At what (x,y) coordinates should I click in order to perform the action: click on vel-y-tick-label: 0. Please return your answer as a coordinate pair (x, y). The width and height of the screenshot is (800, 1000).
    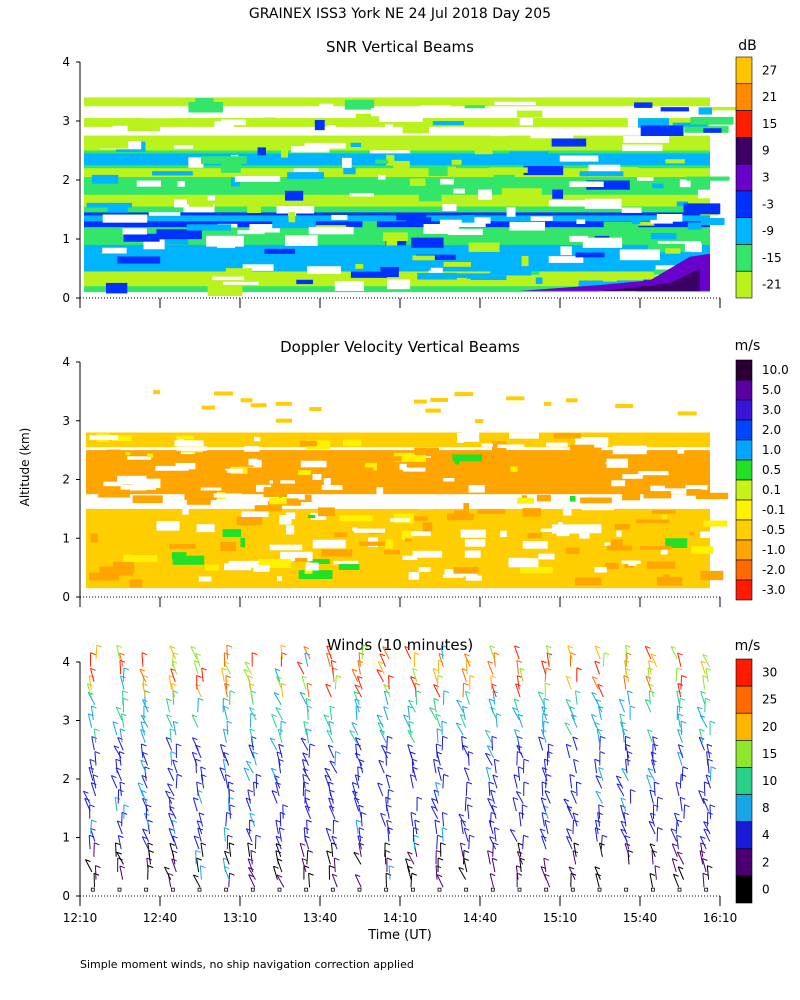
    Looking at the image, I should click on (66, 597).